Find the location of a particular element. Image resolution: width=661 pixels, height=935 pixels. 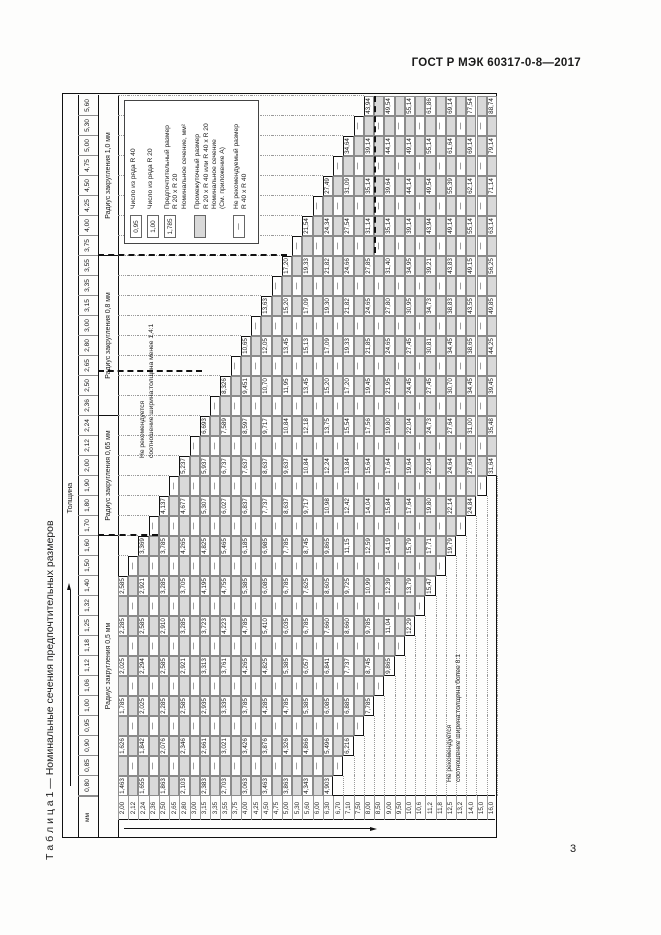

width-label: 12,5 is located at coordinates (450, 808).